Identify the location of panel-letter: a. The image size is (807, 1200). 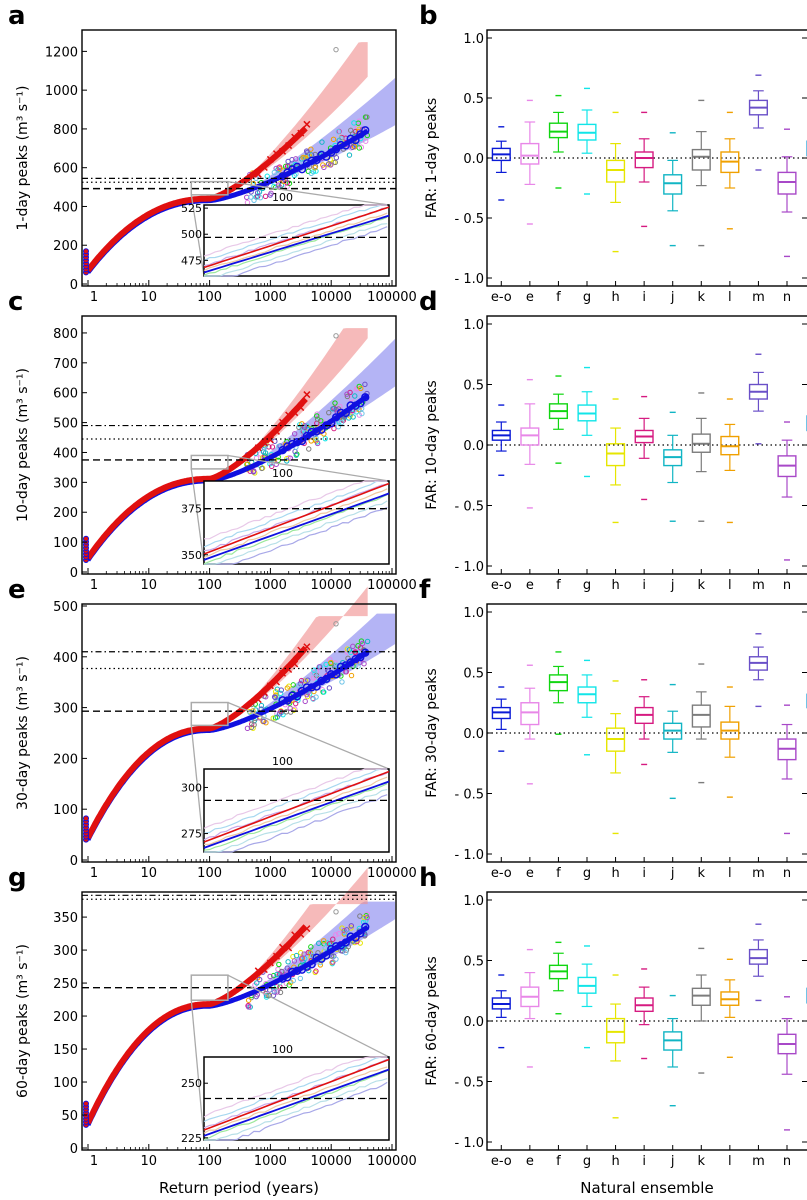
(17, 16).